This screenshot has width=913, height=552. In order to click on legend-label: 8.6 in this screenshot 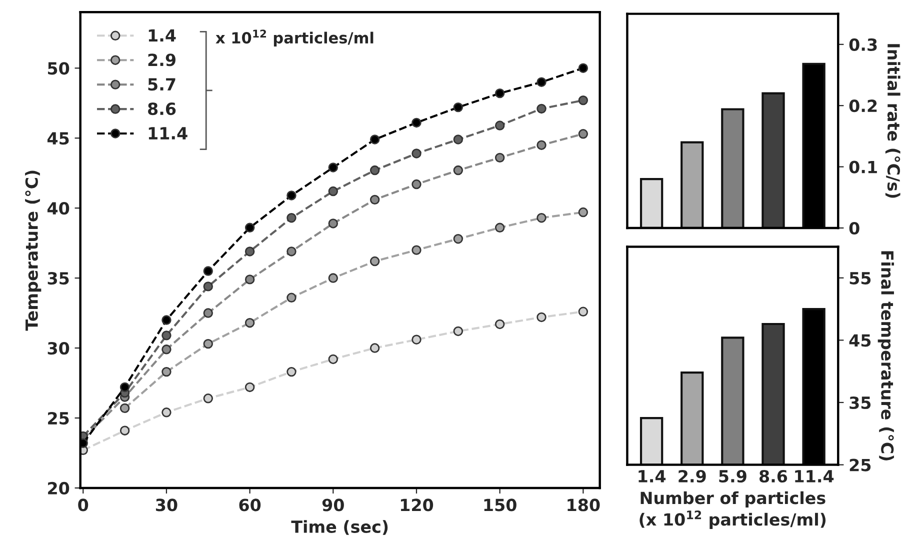, I will do `click(162, 109)`.